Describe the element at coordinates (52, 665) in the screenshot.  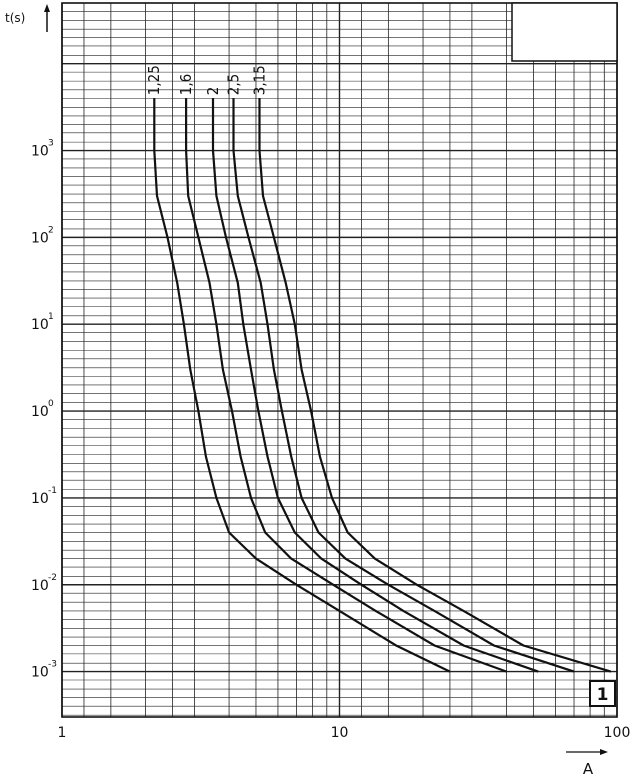
I see `y-tick-exponent: -3` at that location.